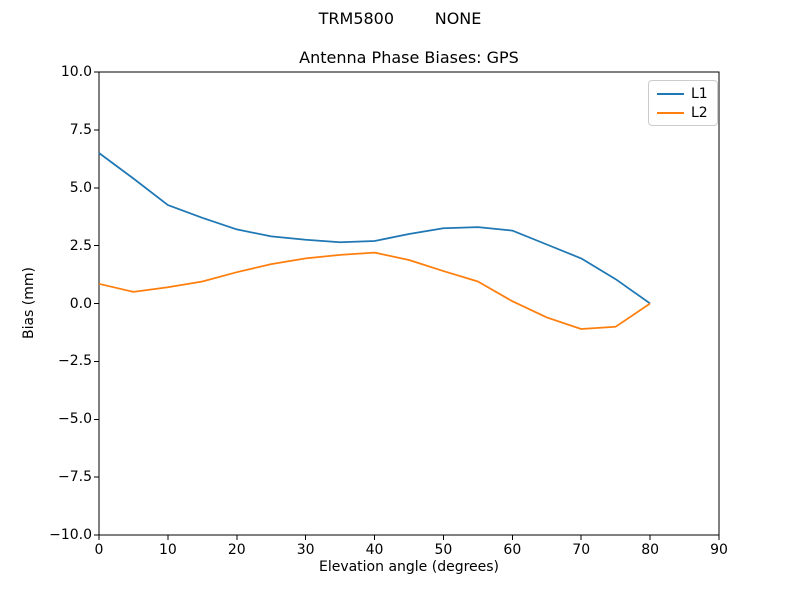  What do you see at coordinates (670, 93) in the screenshot?
I see `l1-line-swatch` at bounding box center [670, 93].